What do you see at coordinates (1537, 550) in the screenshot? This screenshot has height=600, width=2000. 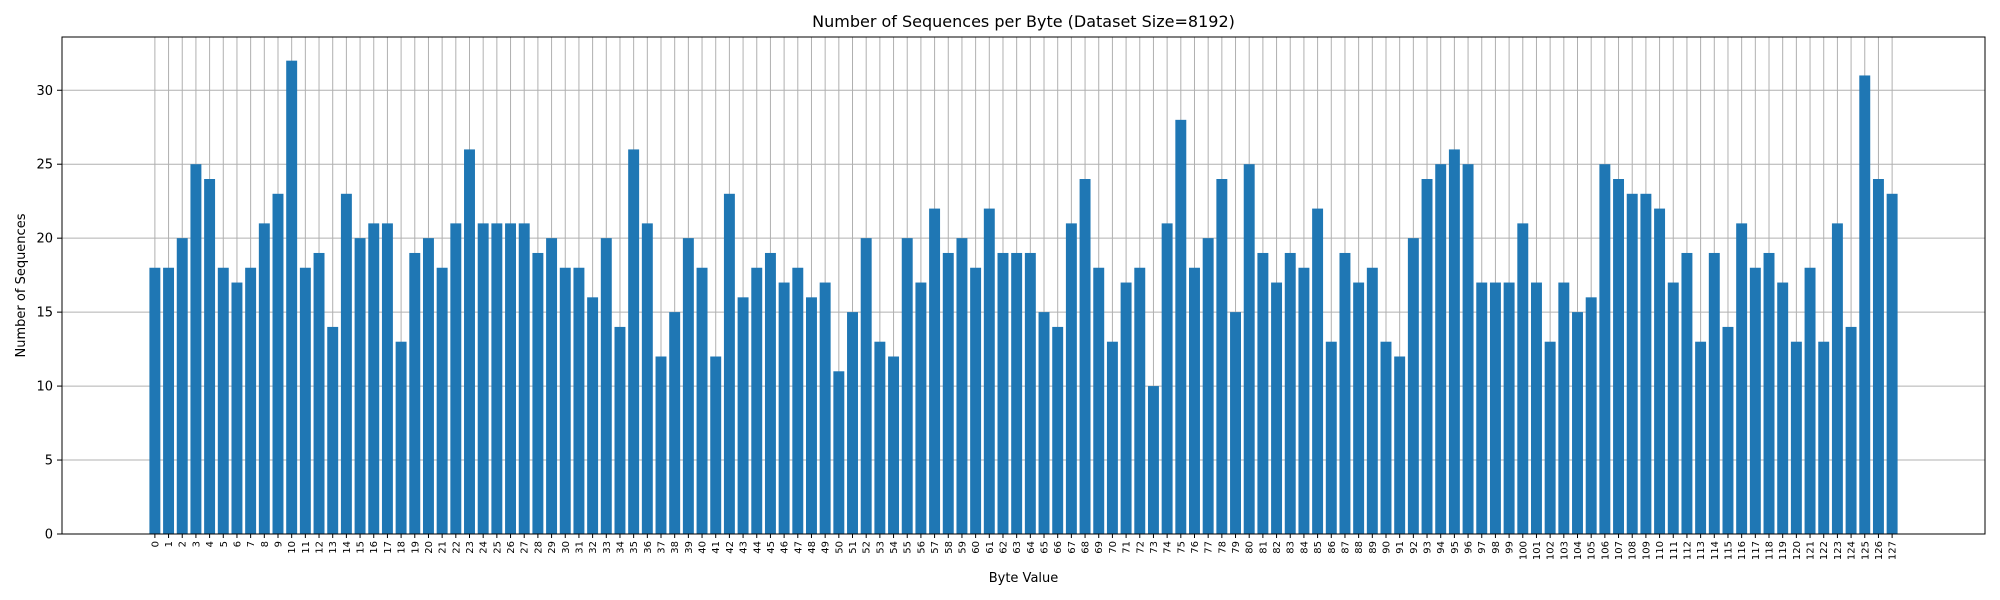 I see `x-tick-label: 101` at bounding box center [1537, 550].